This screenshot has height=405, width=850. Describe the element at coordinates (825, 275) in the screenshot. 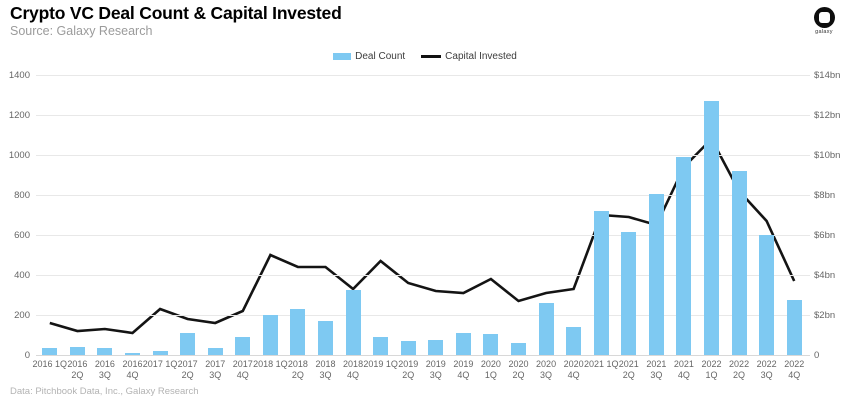

I see `y-axis-right-tick: $4bn` at that location.